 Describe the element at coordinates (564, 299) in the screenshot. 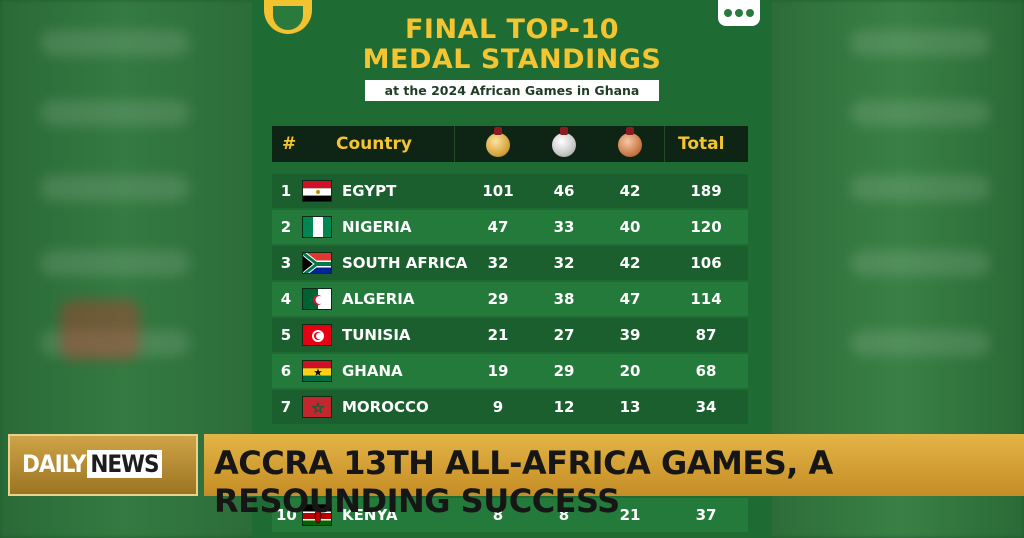

I see `row-silver: 38` at that location.